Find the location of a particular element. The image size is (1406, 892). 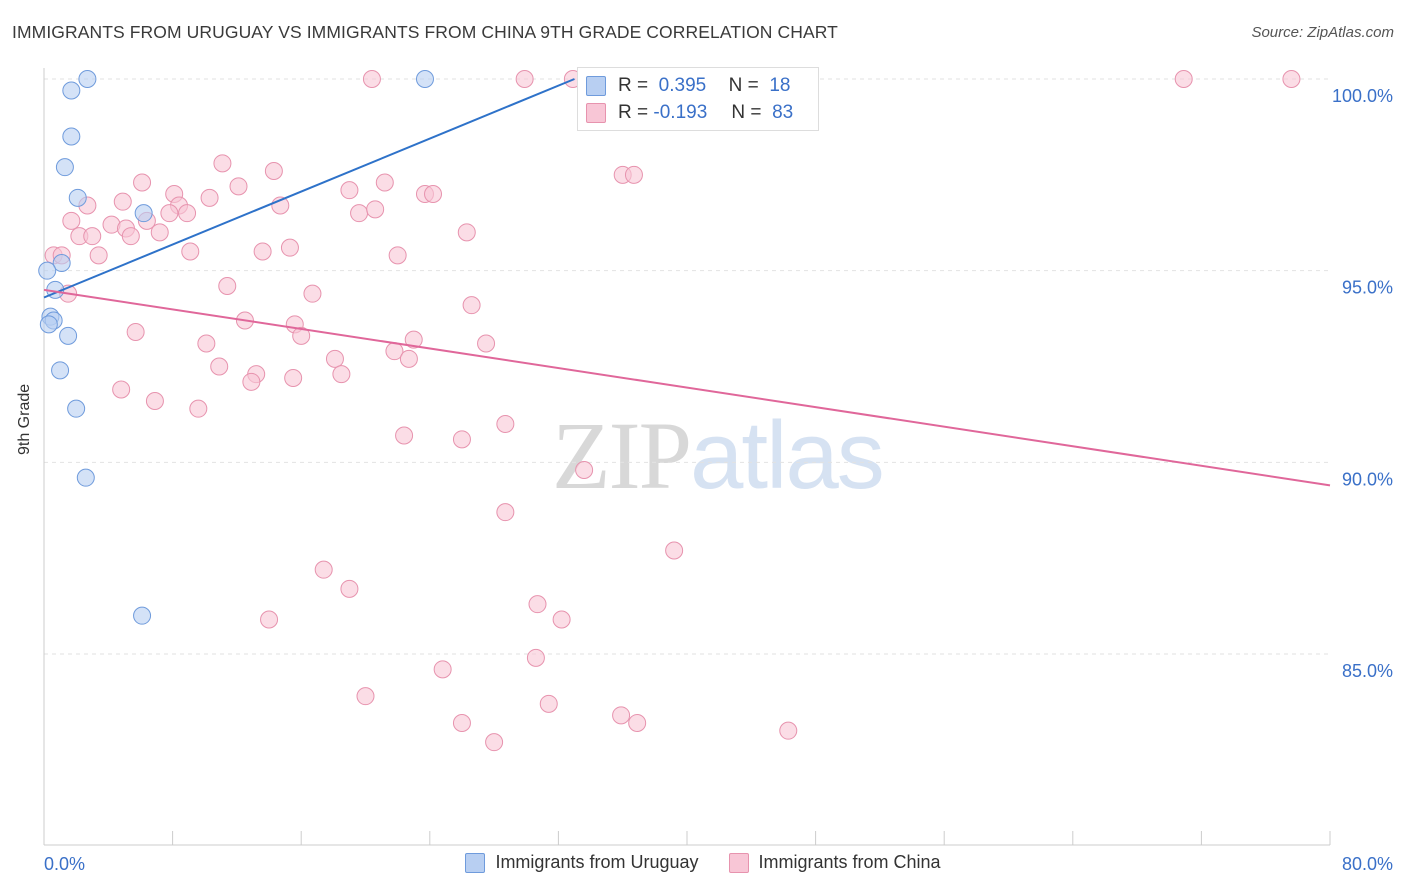

watermark-zip: ZIP is located at coordinates (622, 455).